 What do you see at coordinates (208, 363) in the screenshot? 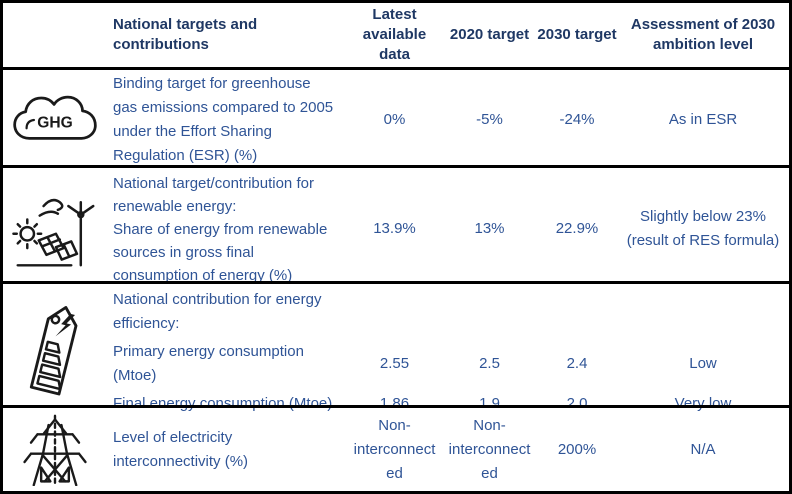
I see `efficiency-primary-label: Primary energy consumption (Mtoe)` at bounding box center [208, 363].